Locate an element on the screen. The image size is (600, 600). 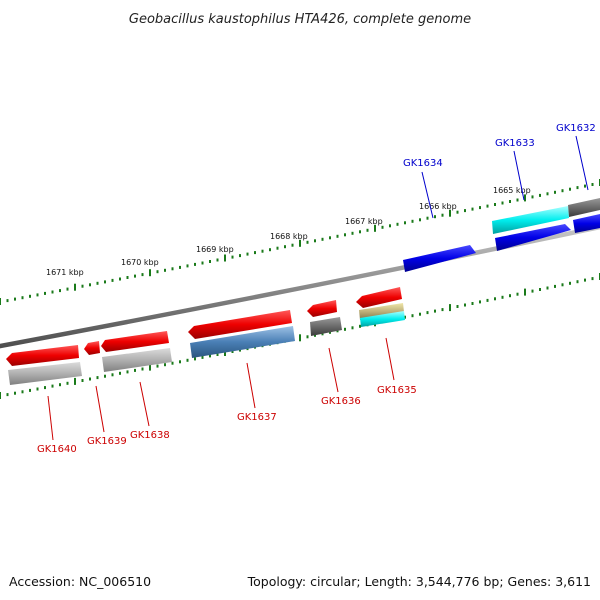
kbp-label: 1665 kbp is located at coordinates (512, 190).